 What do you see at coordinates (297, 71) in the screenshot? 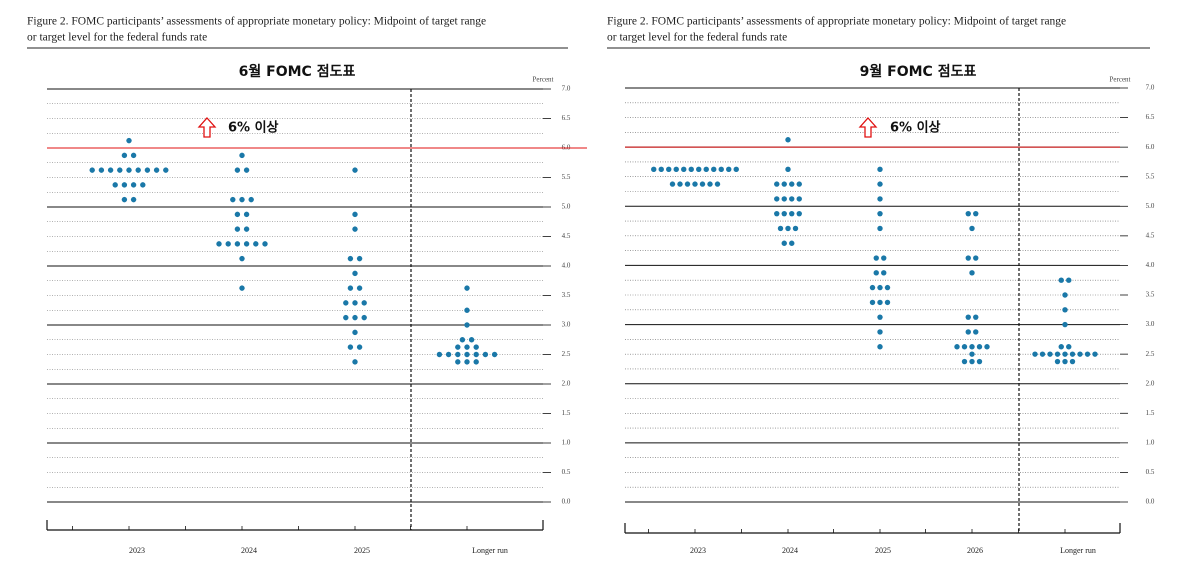
I see `chart-title: 6월 FOMC 점도표` at bounding box center [297, 71].